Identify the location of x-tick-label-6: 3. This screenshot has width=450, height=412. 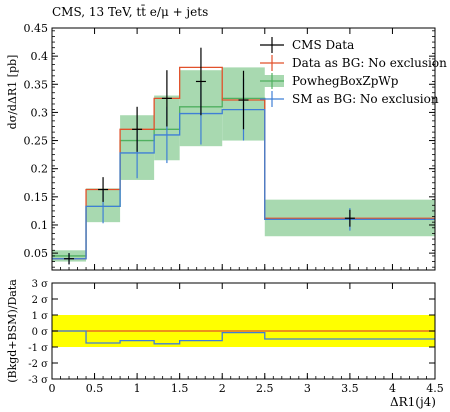
(307, 388).